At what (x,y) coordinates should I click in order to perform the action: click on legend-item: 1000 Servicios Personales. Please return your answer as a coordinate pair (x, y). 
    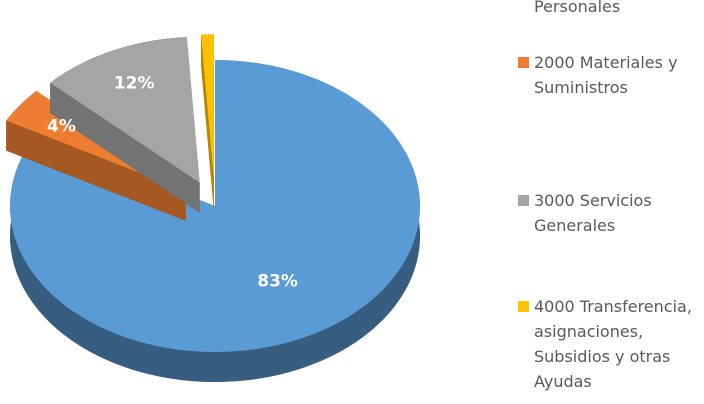
    Looking at the image, I should click on (608, 9).